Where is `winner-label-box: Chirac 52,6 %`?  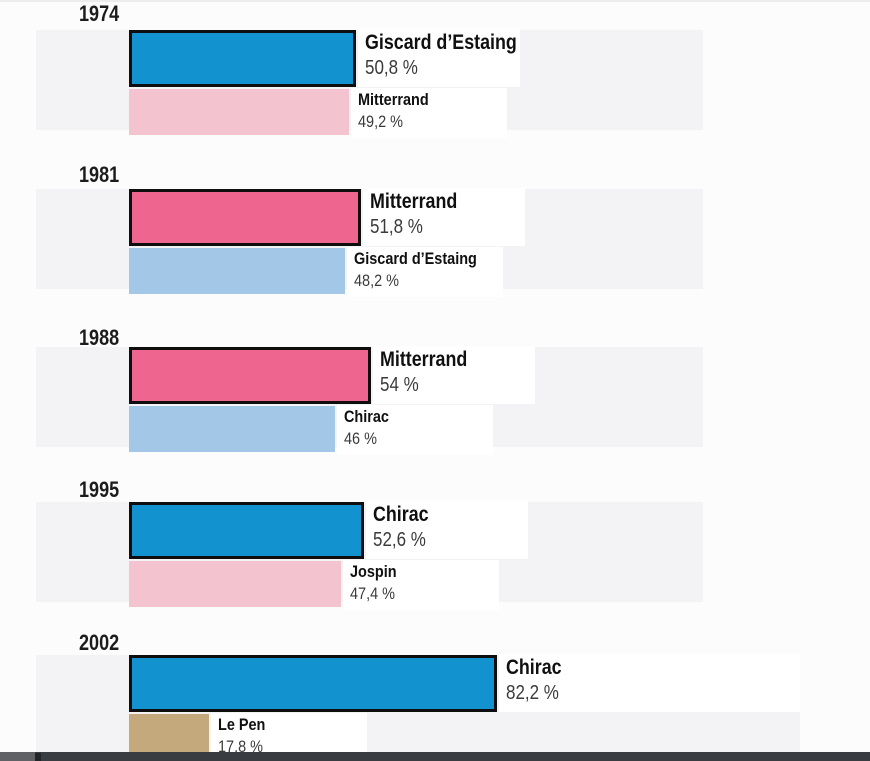 winner-label-box: Chirac 52,6 % is located at coordinates (447, 530).